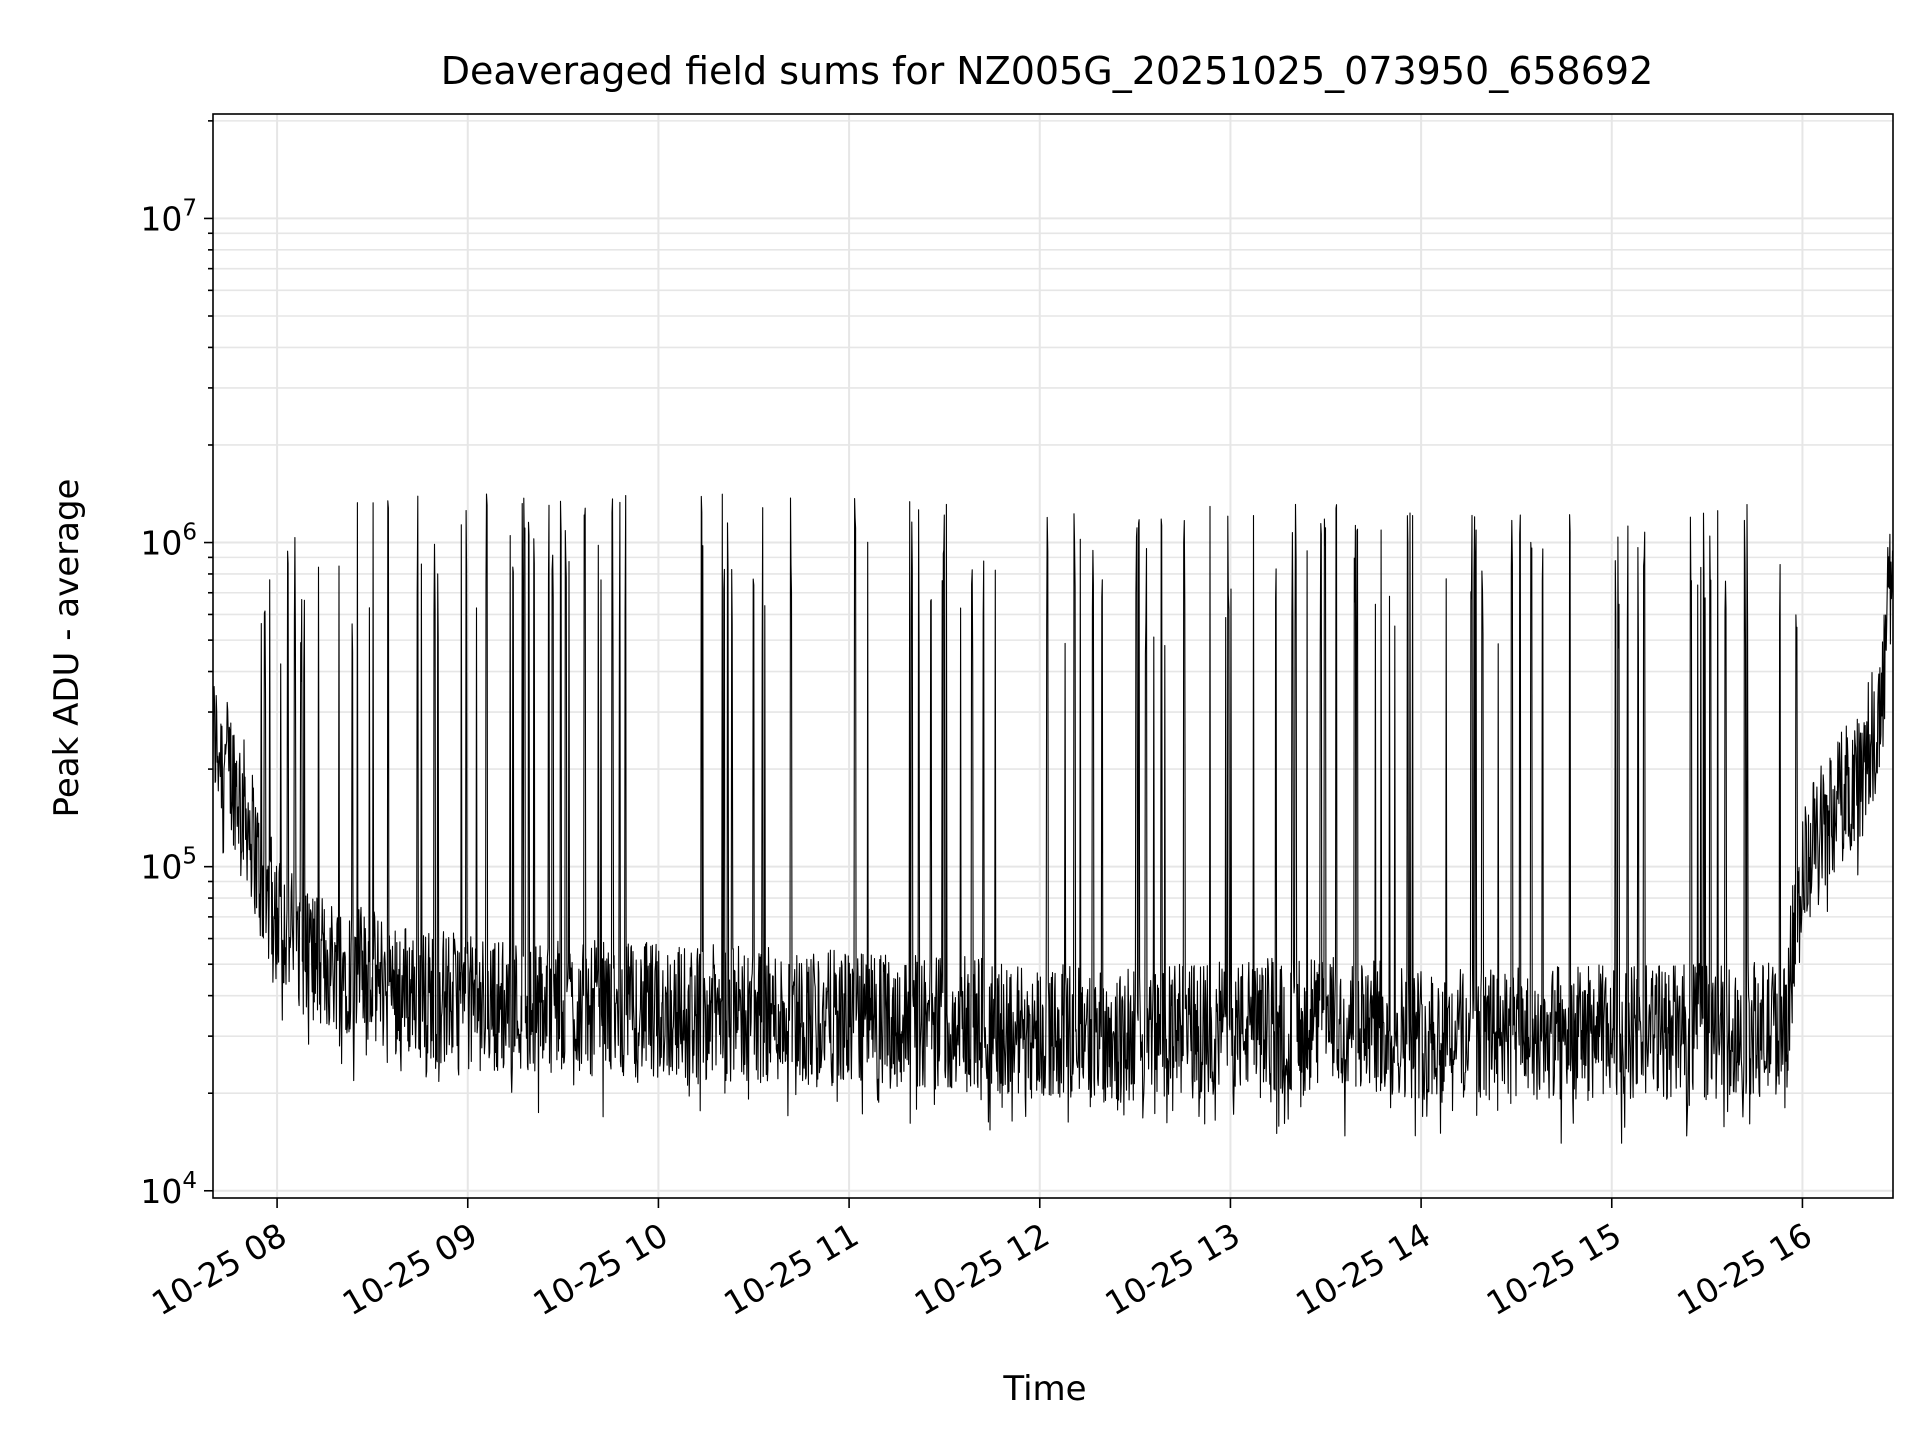 The height and width of the screenshot is (1444, 1920). I want to click on x-tick-label: 10-25 11, so click(791, 1269).